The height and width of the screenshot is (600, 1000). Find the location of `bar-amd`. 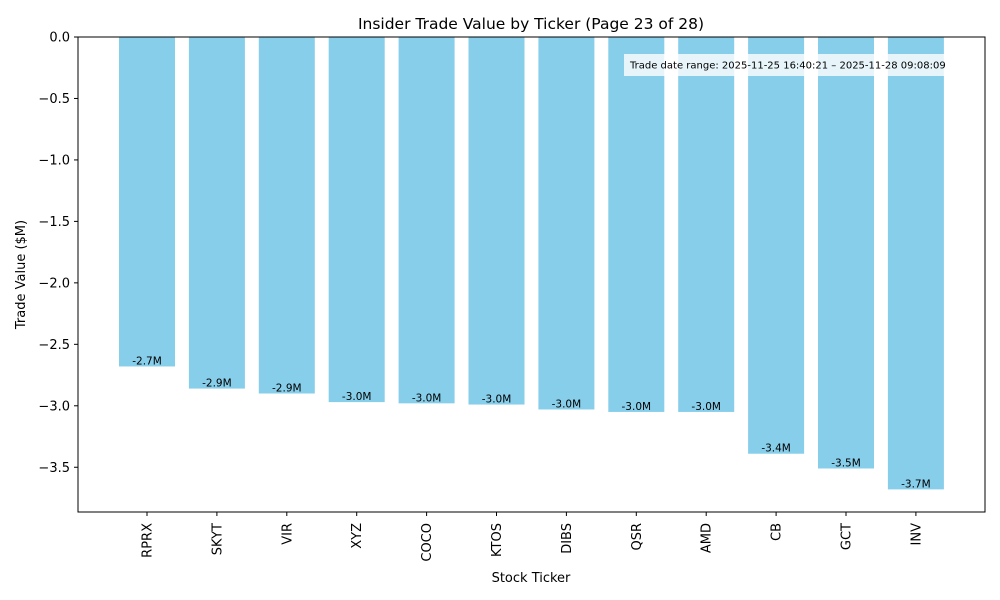

bar-amd is located at coordinates (706, 224).